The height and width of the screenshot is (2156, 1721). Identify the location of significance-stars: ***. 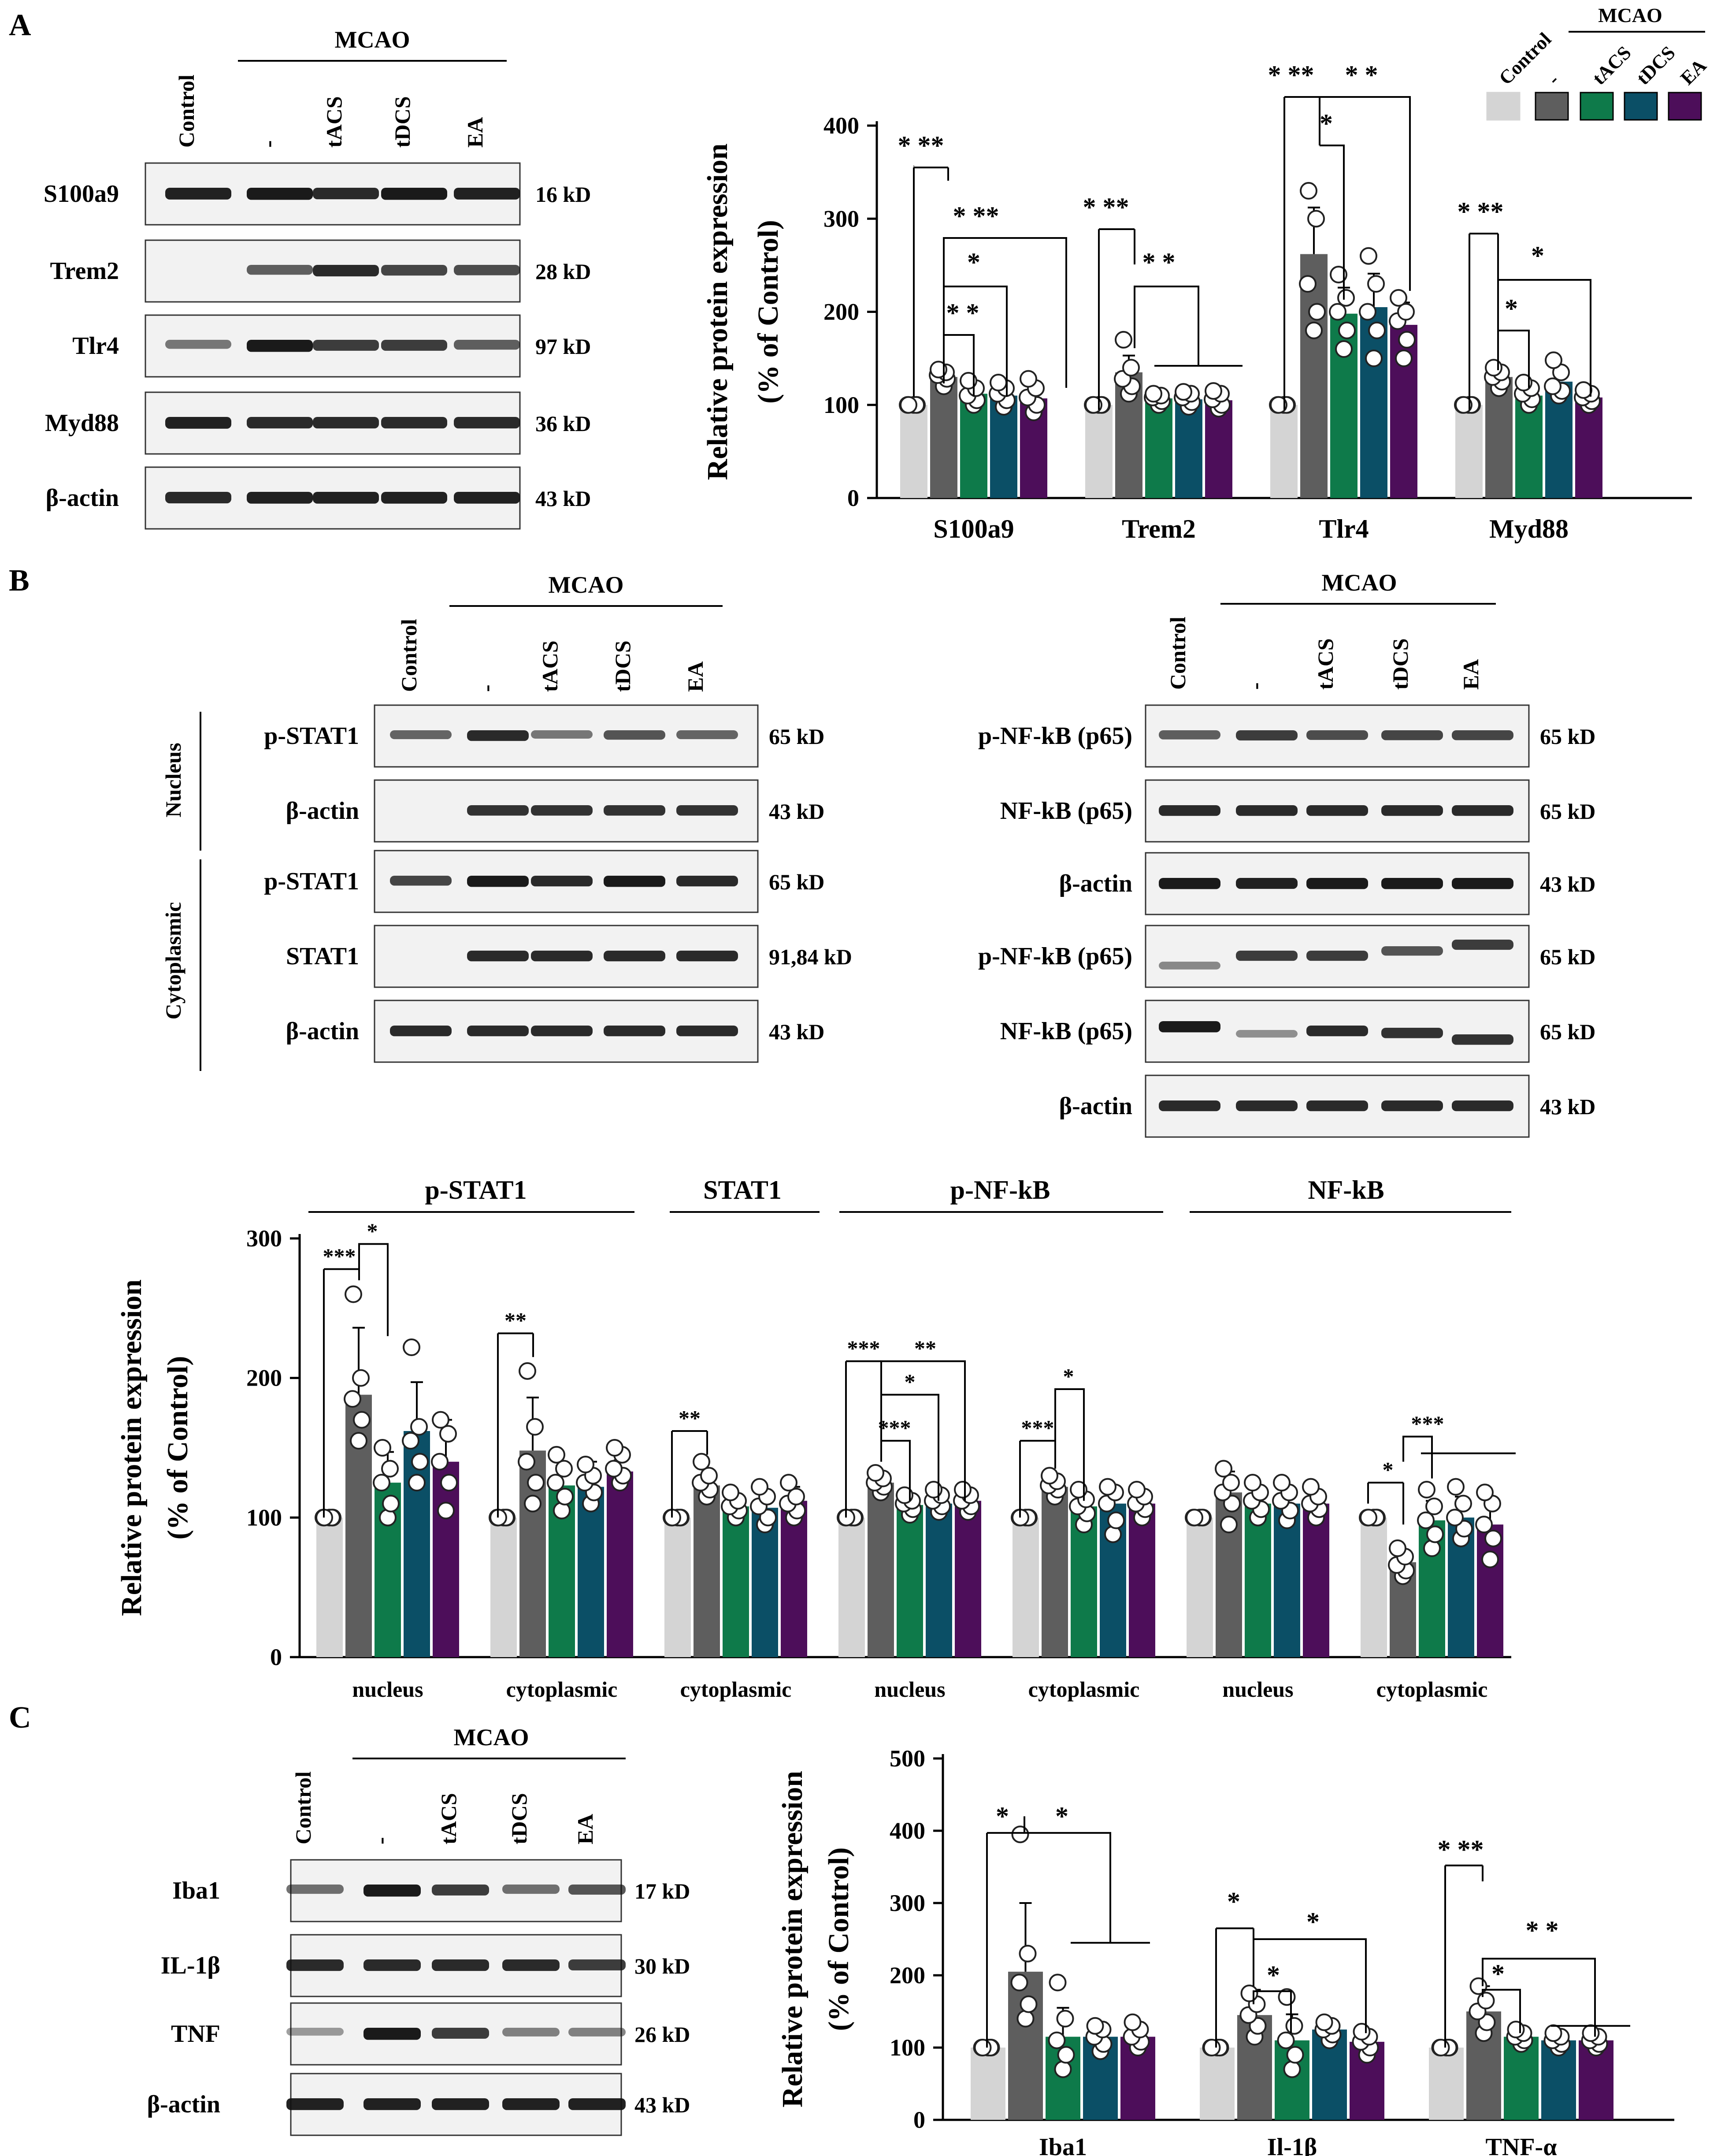
(339, 1256).